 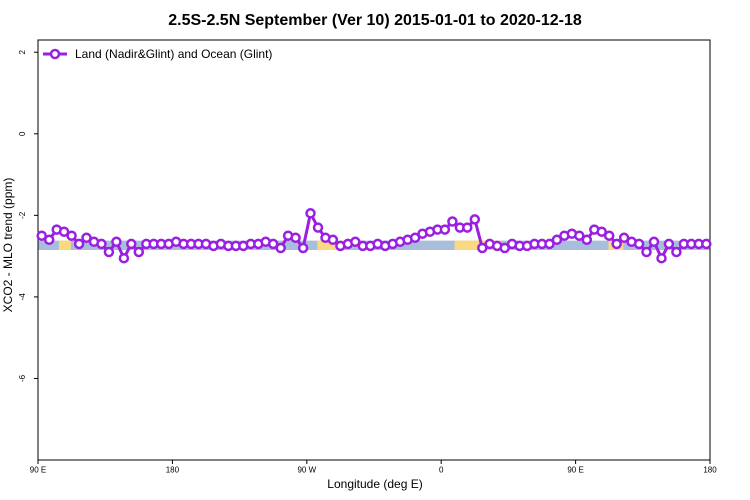 What do you see at coordinates (374, 236) in the screenshot?
I see `series-layer` at bounding box center [374, 236].